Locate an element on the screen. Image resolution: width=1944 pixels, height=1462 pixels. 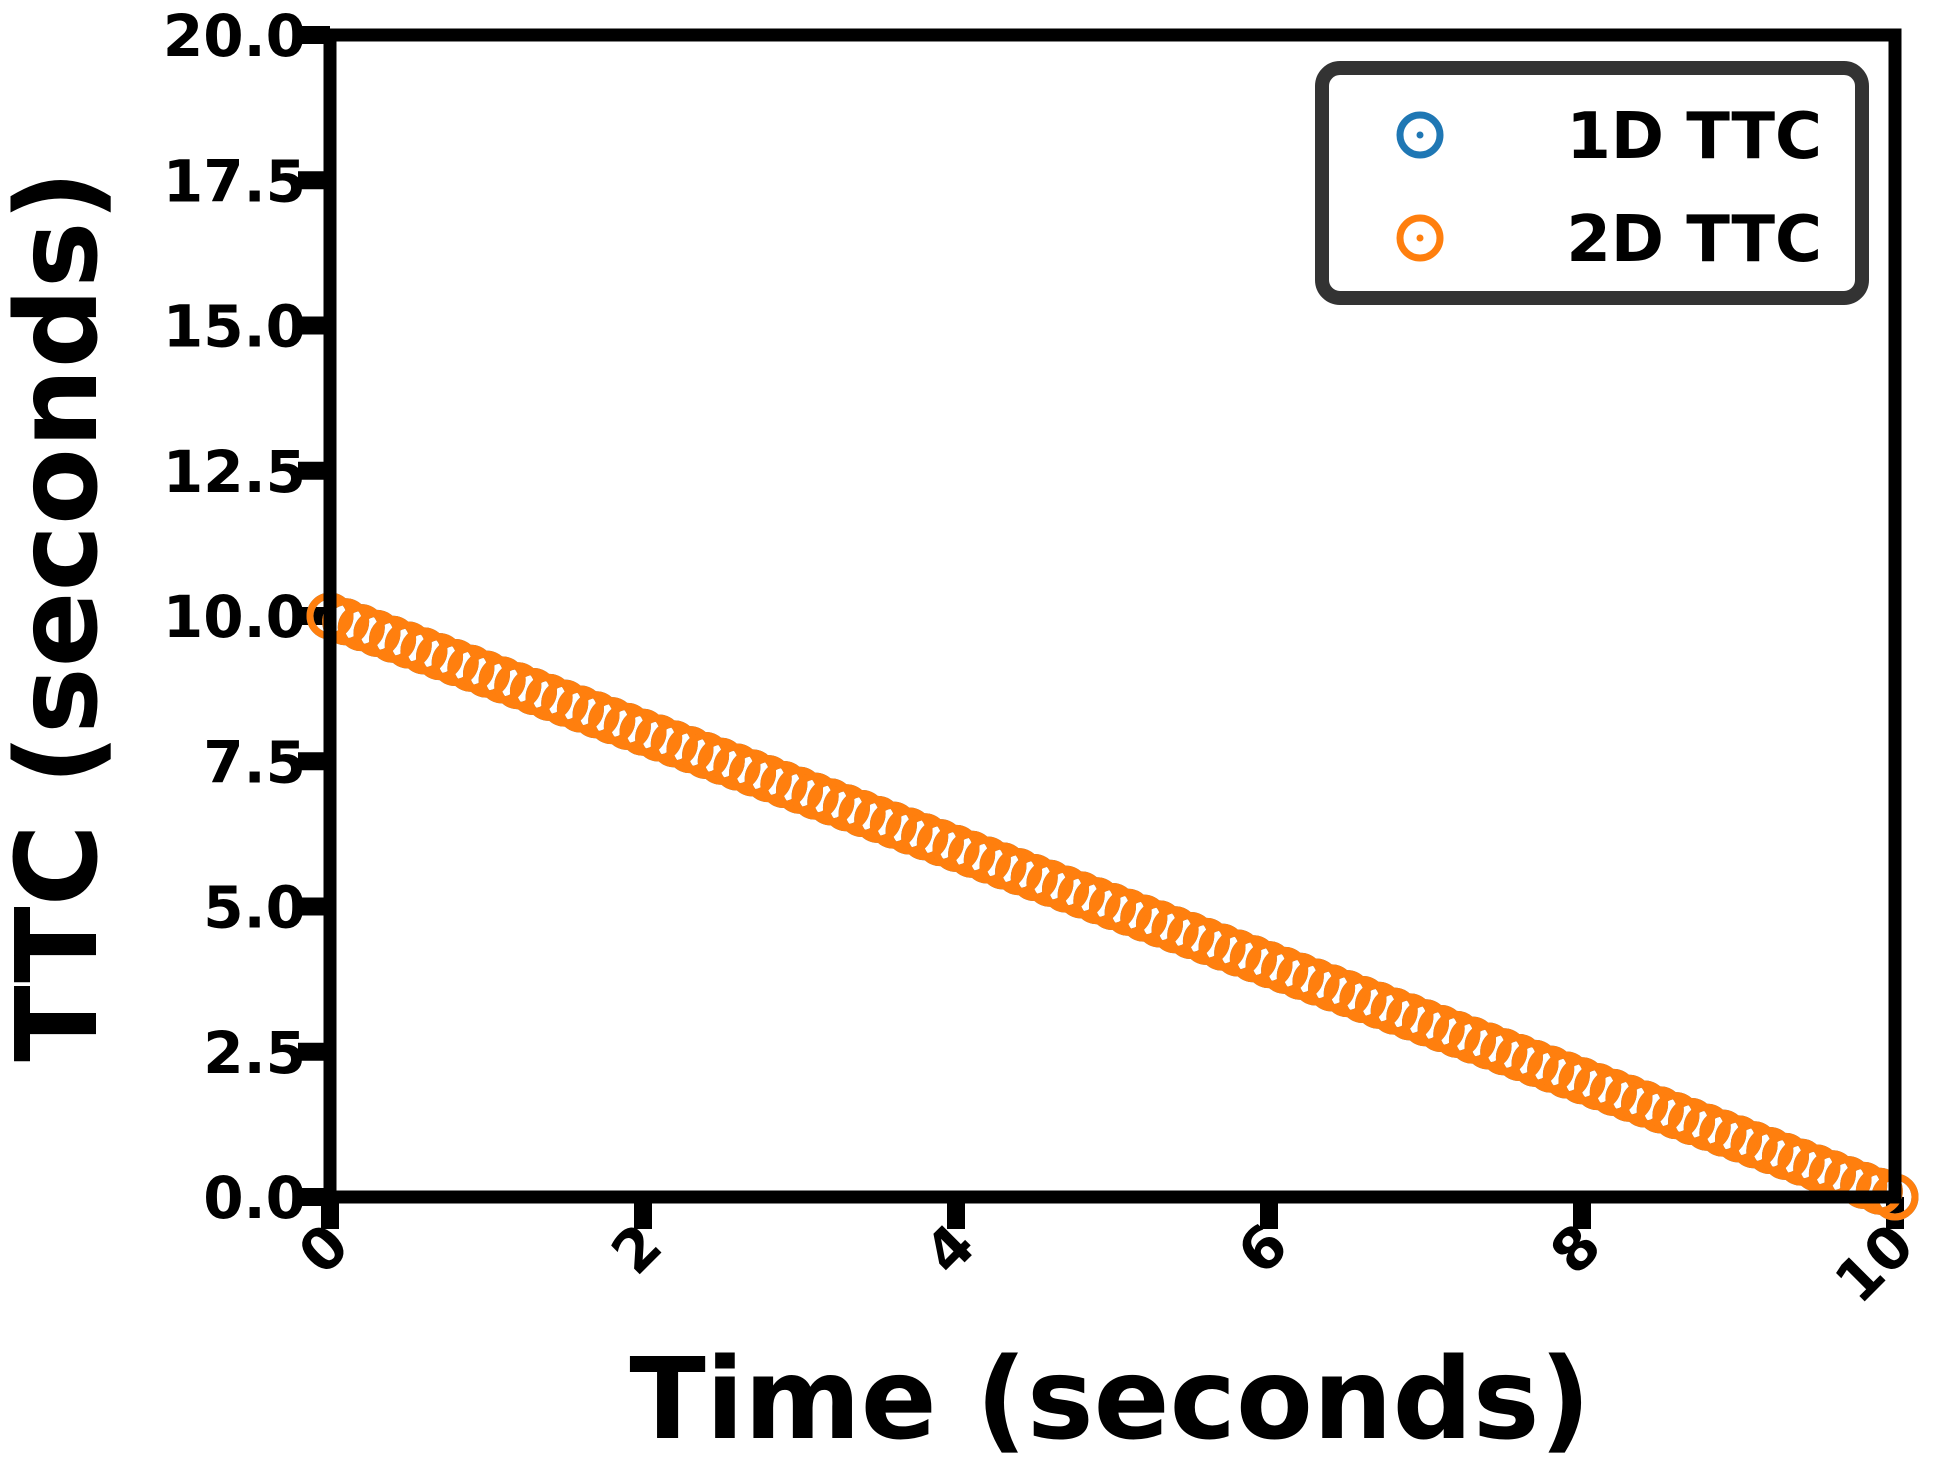
x-tick-label: 6 is located at coordinates (1262, 1249).